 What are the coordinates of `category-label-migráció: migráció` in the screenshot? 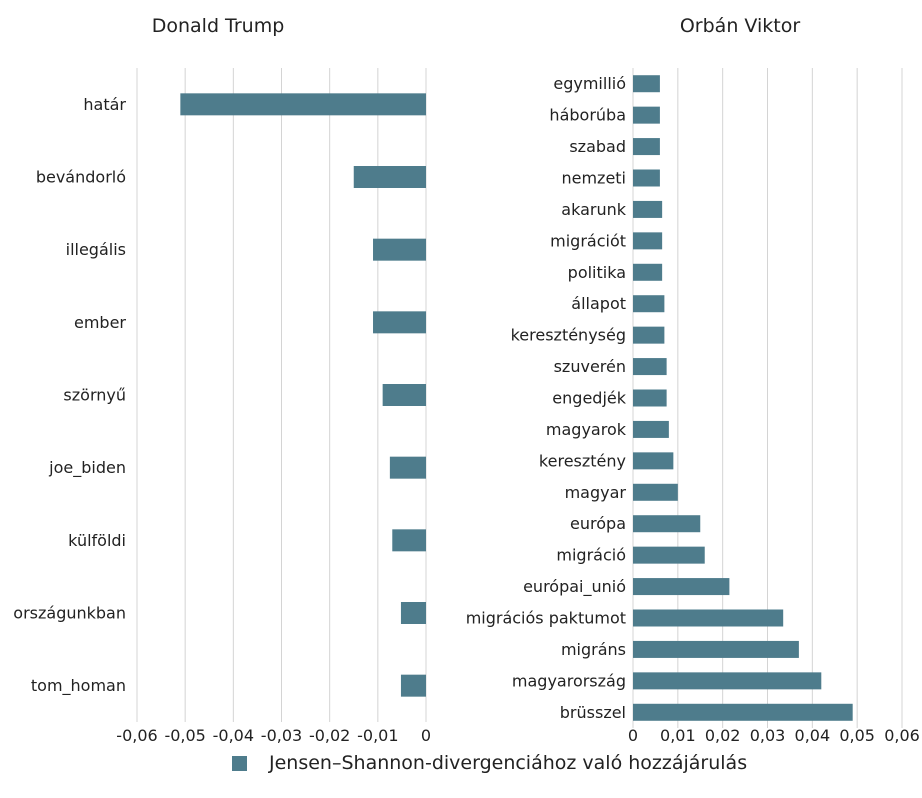 It's located at (591, 555).